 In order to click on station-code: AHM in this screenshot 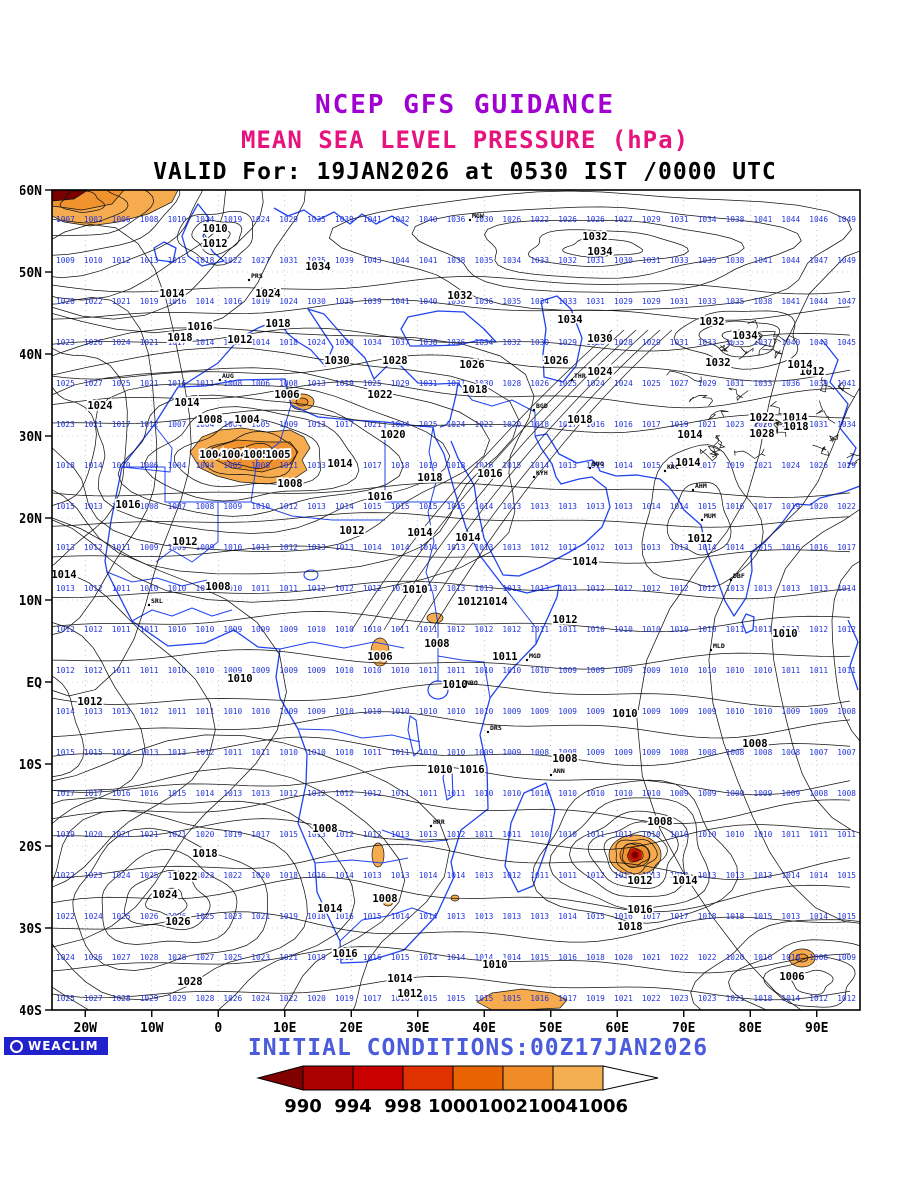, I will do `click(701, 486)`.